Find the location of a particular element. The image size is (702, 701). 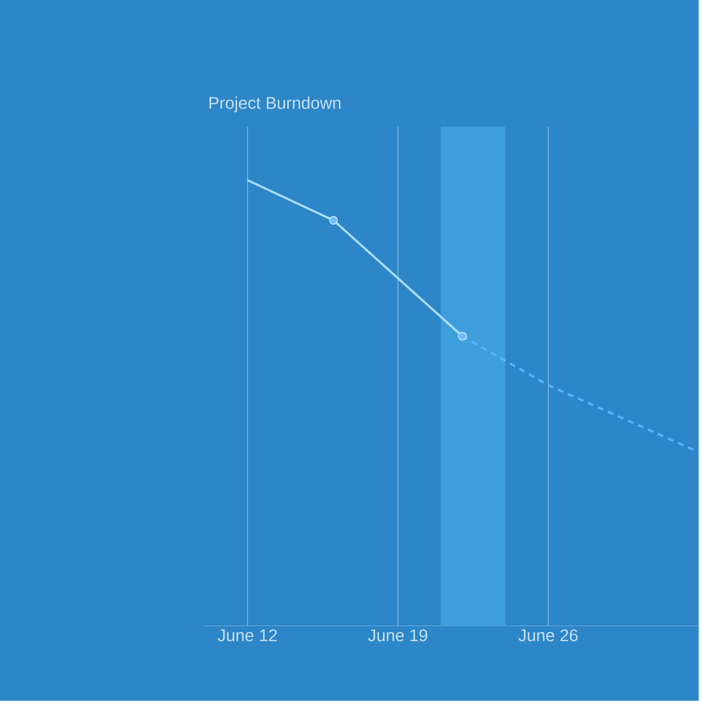

x-tick-label: June 19 is located at coordinates (398, 635).